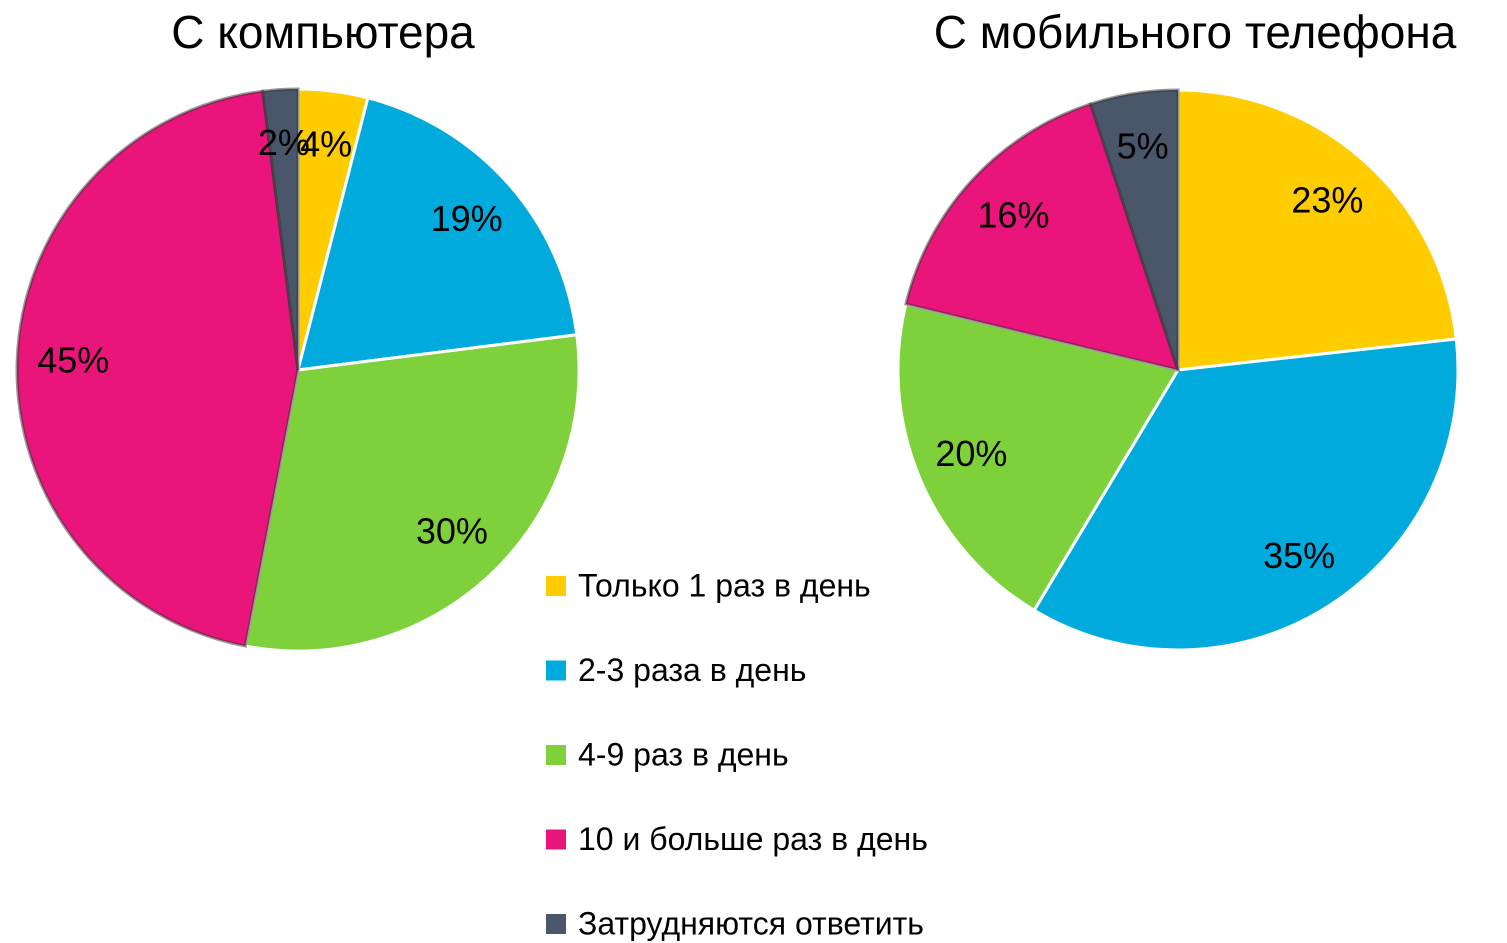 The height and width of the screenshot is (943, 1507). I want to click on legend-label: Только 1 раз в день, so click(724, 585).